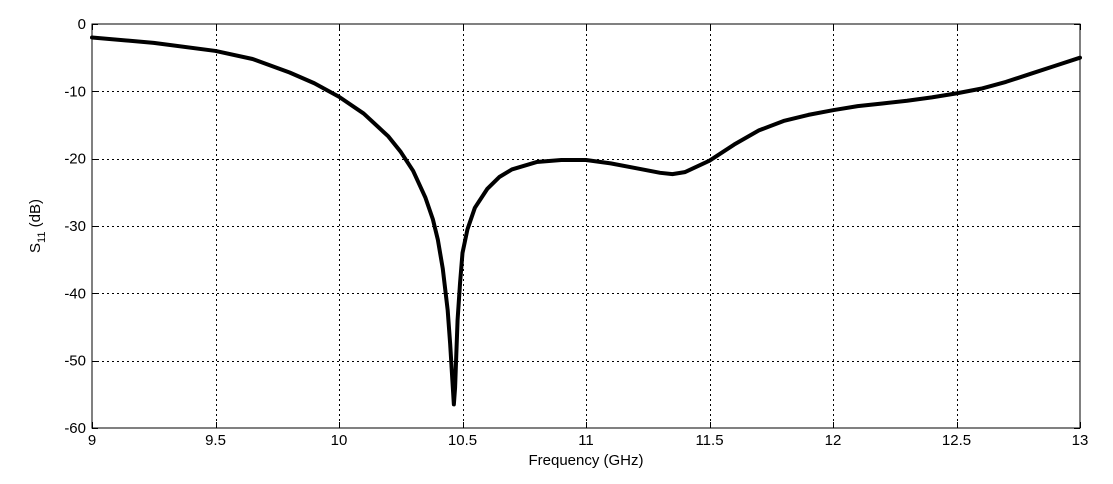 The image size is (1113, 484). What do you see at coordinates (585, 460) in the screenshot?
I see `x-axis-title: Frequency (GHz)` at bounding box center [585, 460].